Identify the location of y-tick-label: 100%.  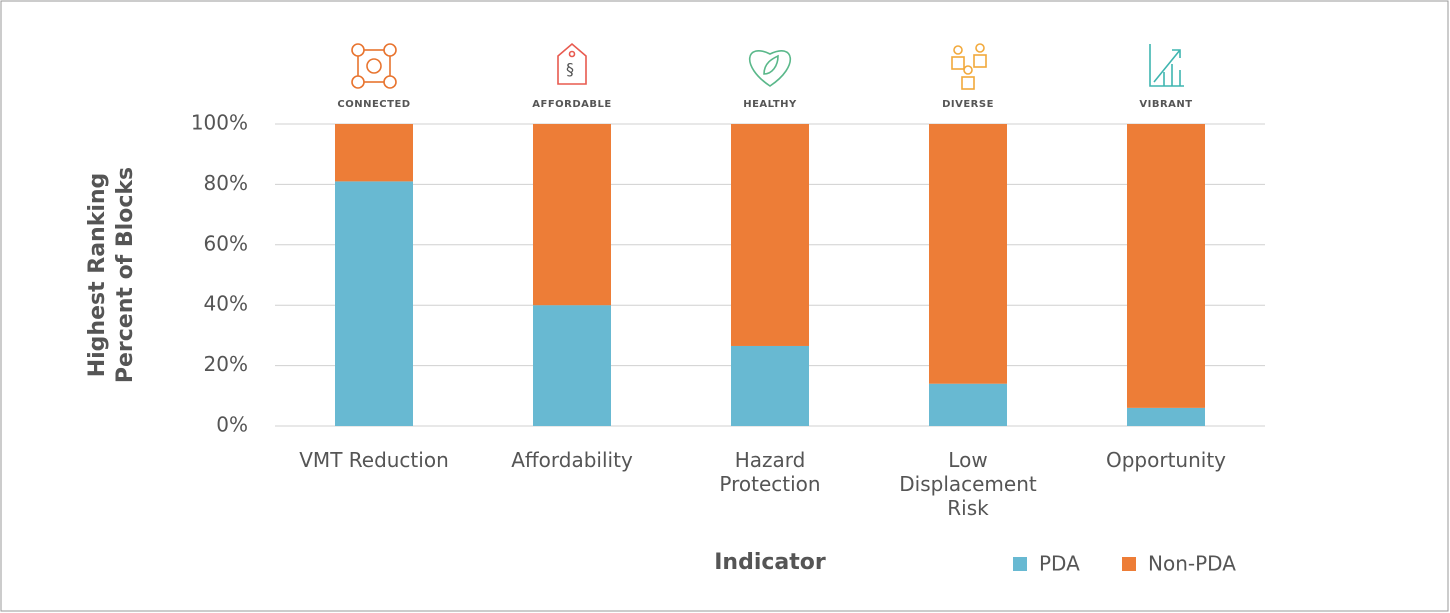
(219, 123).